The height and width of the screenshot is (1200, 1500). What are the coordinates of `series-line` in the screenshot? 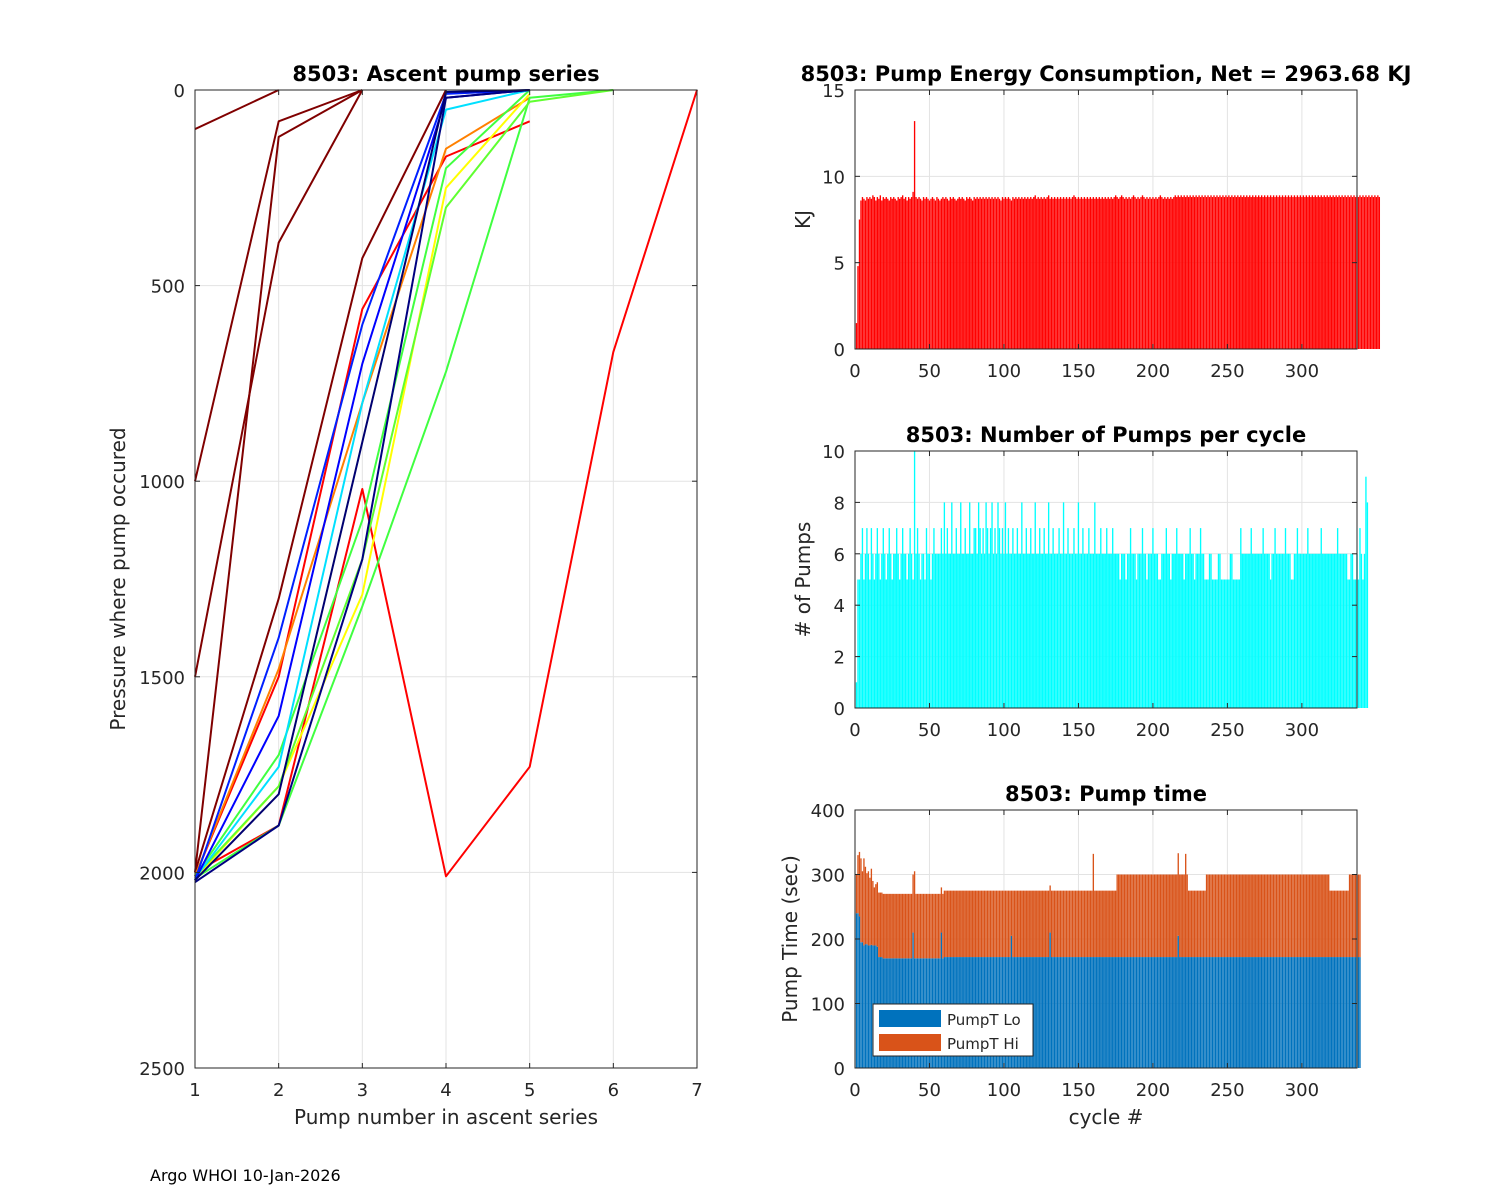 It's located at (278, 285).